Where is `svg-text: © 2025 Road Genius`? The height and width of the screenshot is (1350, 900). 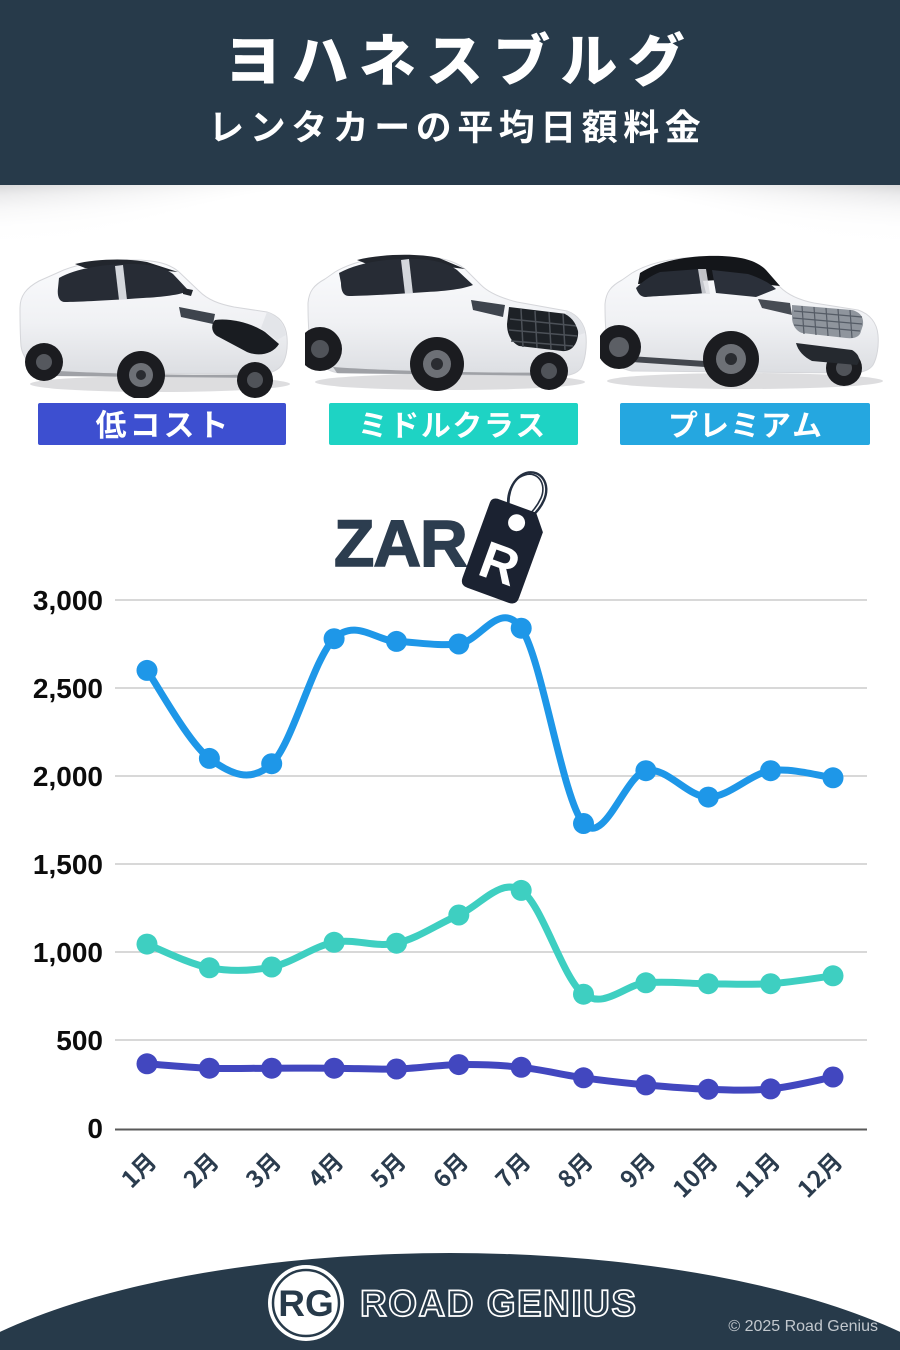
svg-text: © 2025 Road Genius is located at coordinates (803, 1326).